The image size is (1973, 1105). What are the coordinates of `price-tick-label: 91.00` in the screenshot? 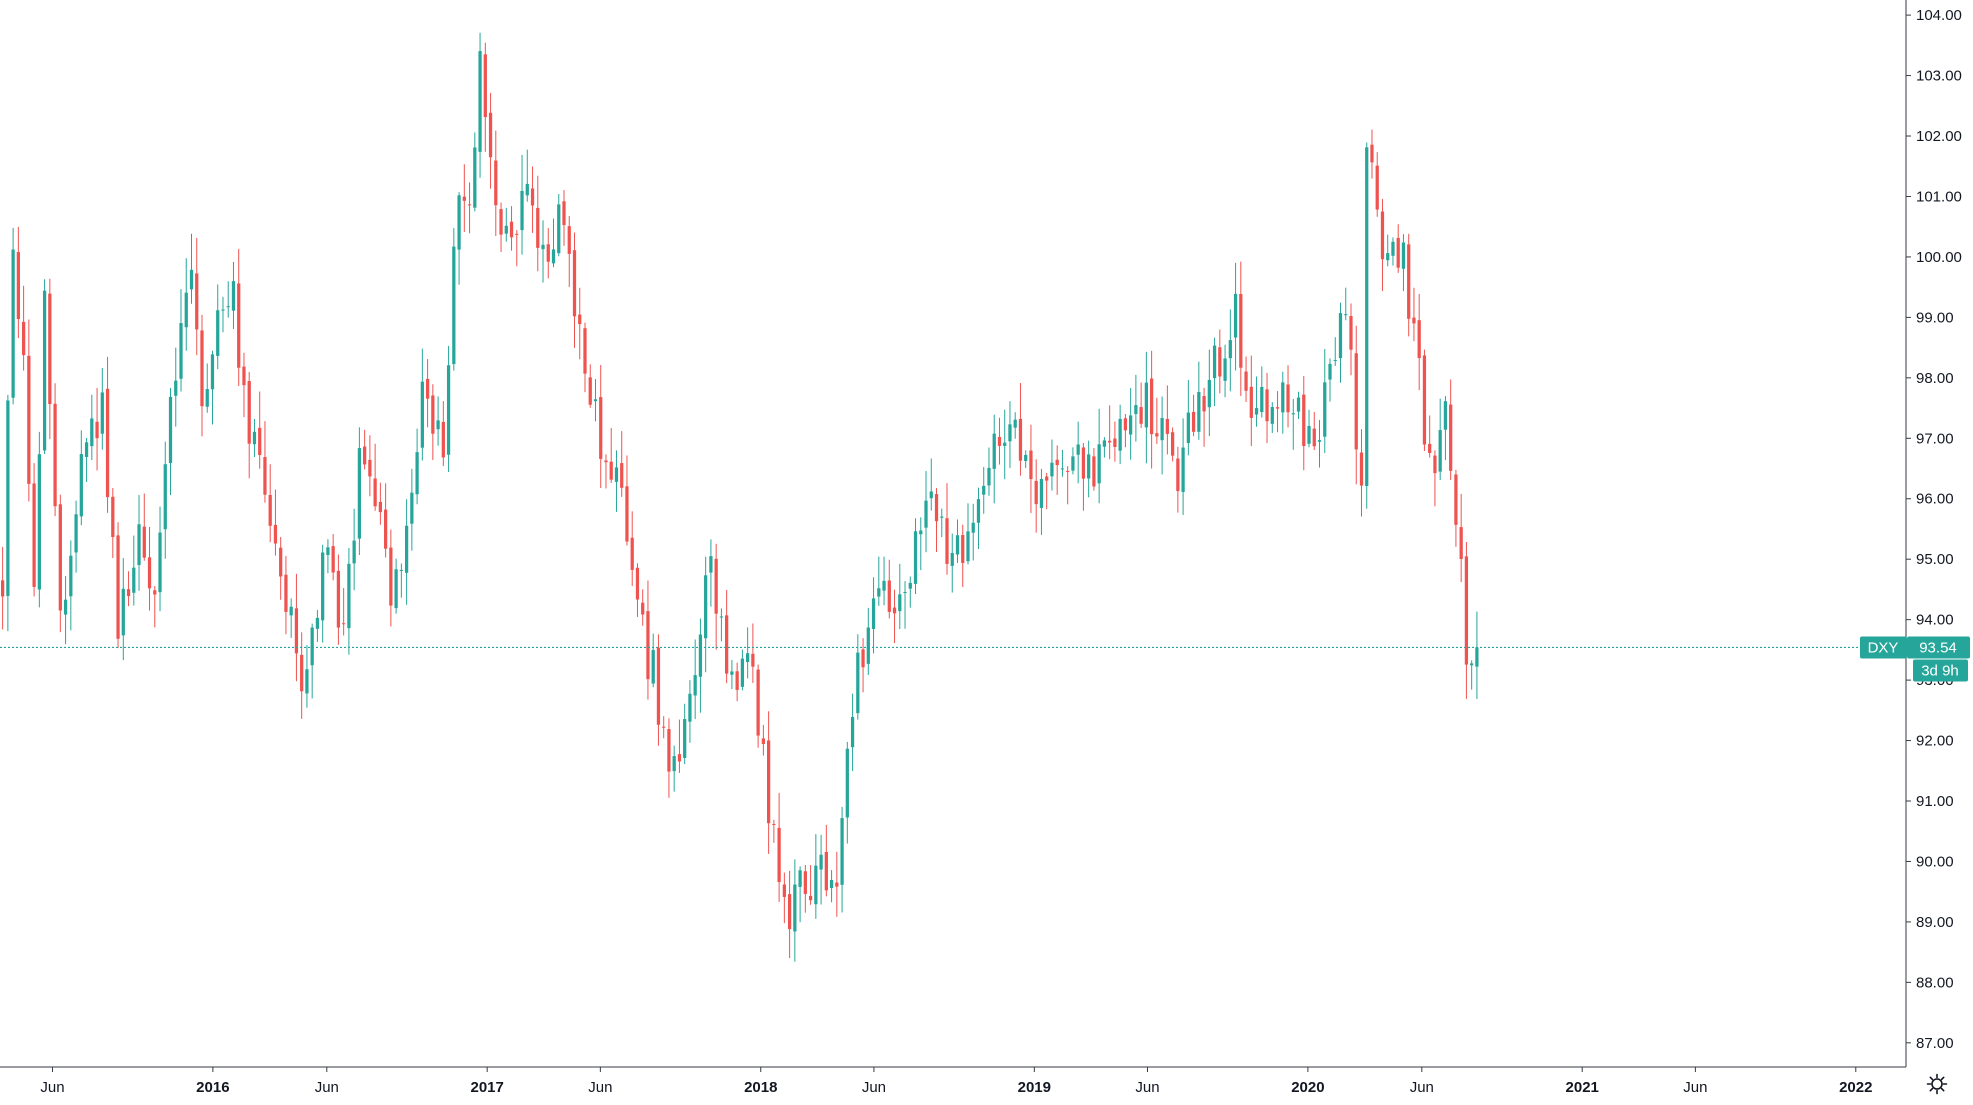 It's located at (1935, 801).